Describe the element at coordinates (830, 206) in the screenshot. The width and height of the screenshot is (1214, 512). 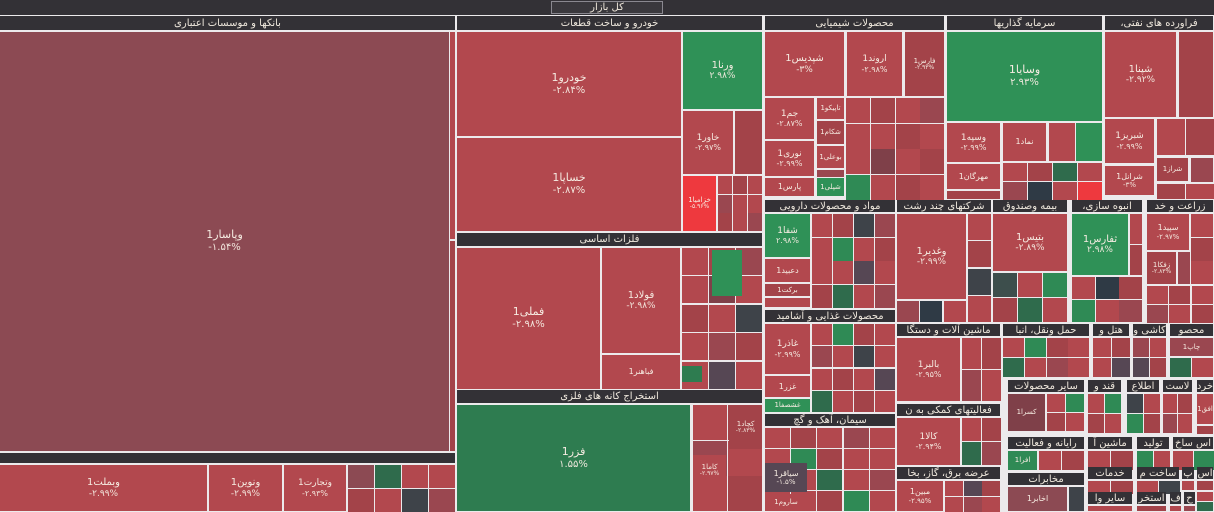
I see `sector-header: مواد و محصولات دارویی` at that location.